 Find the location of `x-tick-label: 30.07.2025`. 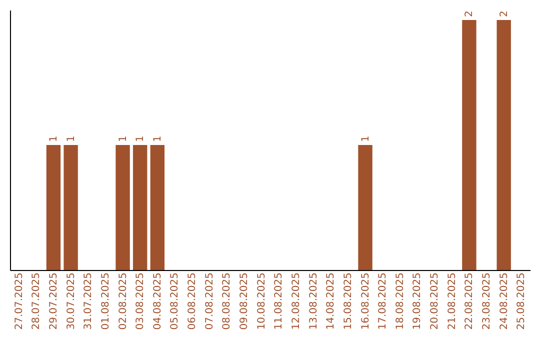

x-tick-label: 30.07.2025 is located at coordinates (71, 301).